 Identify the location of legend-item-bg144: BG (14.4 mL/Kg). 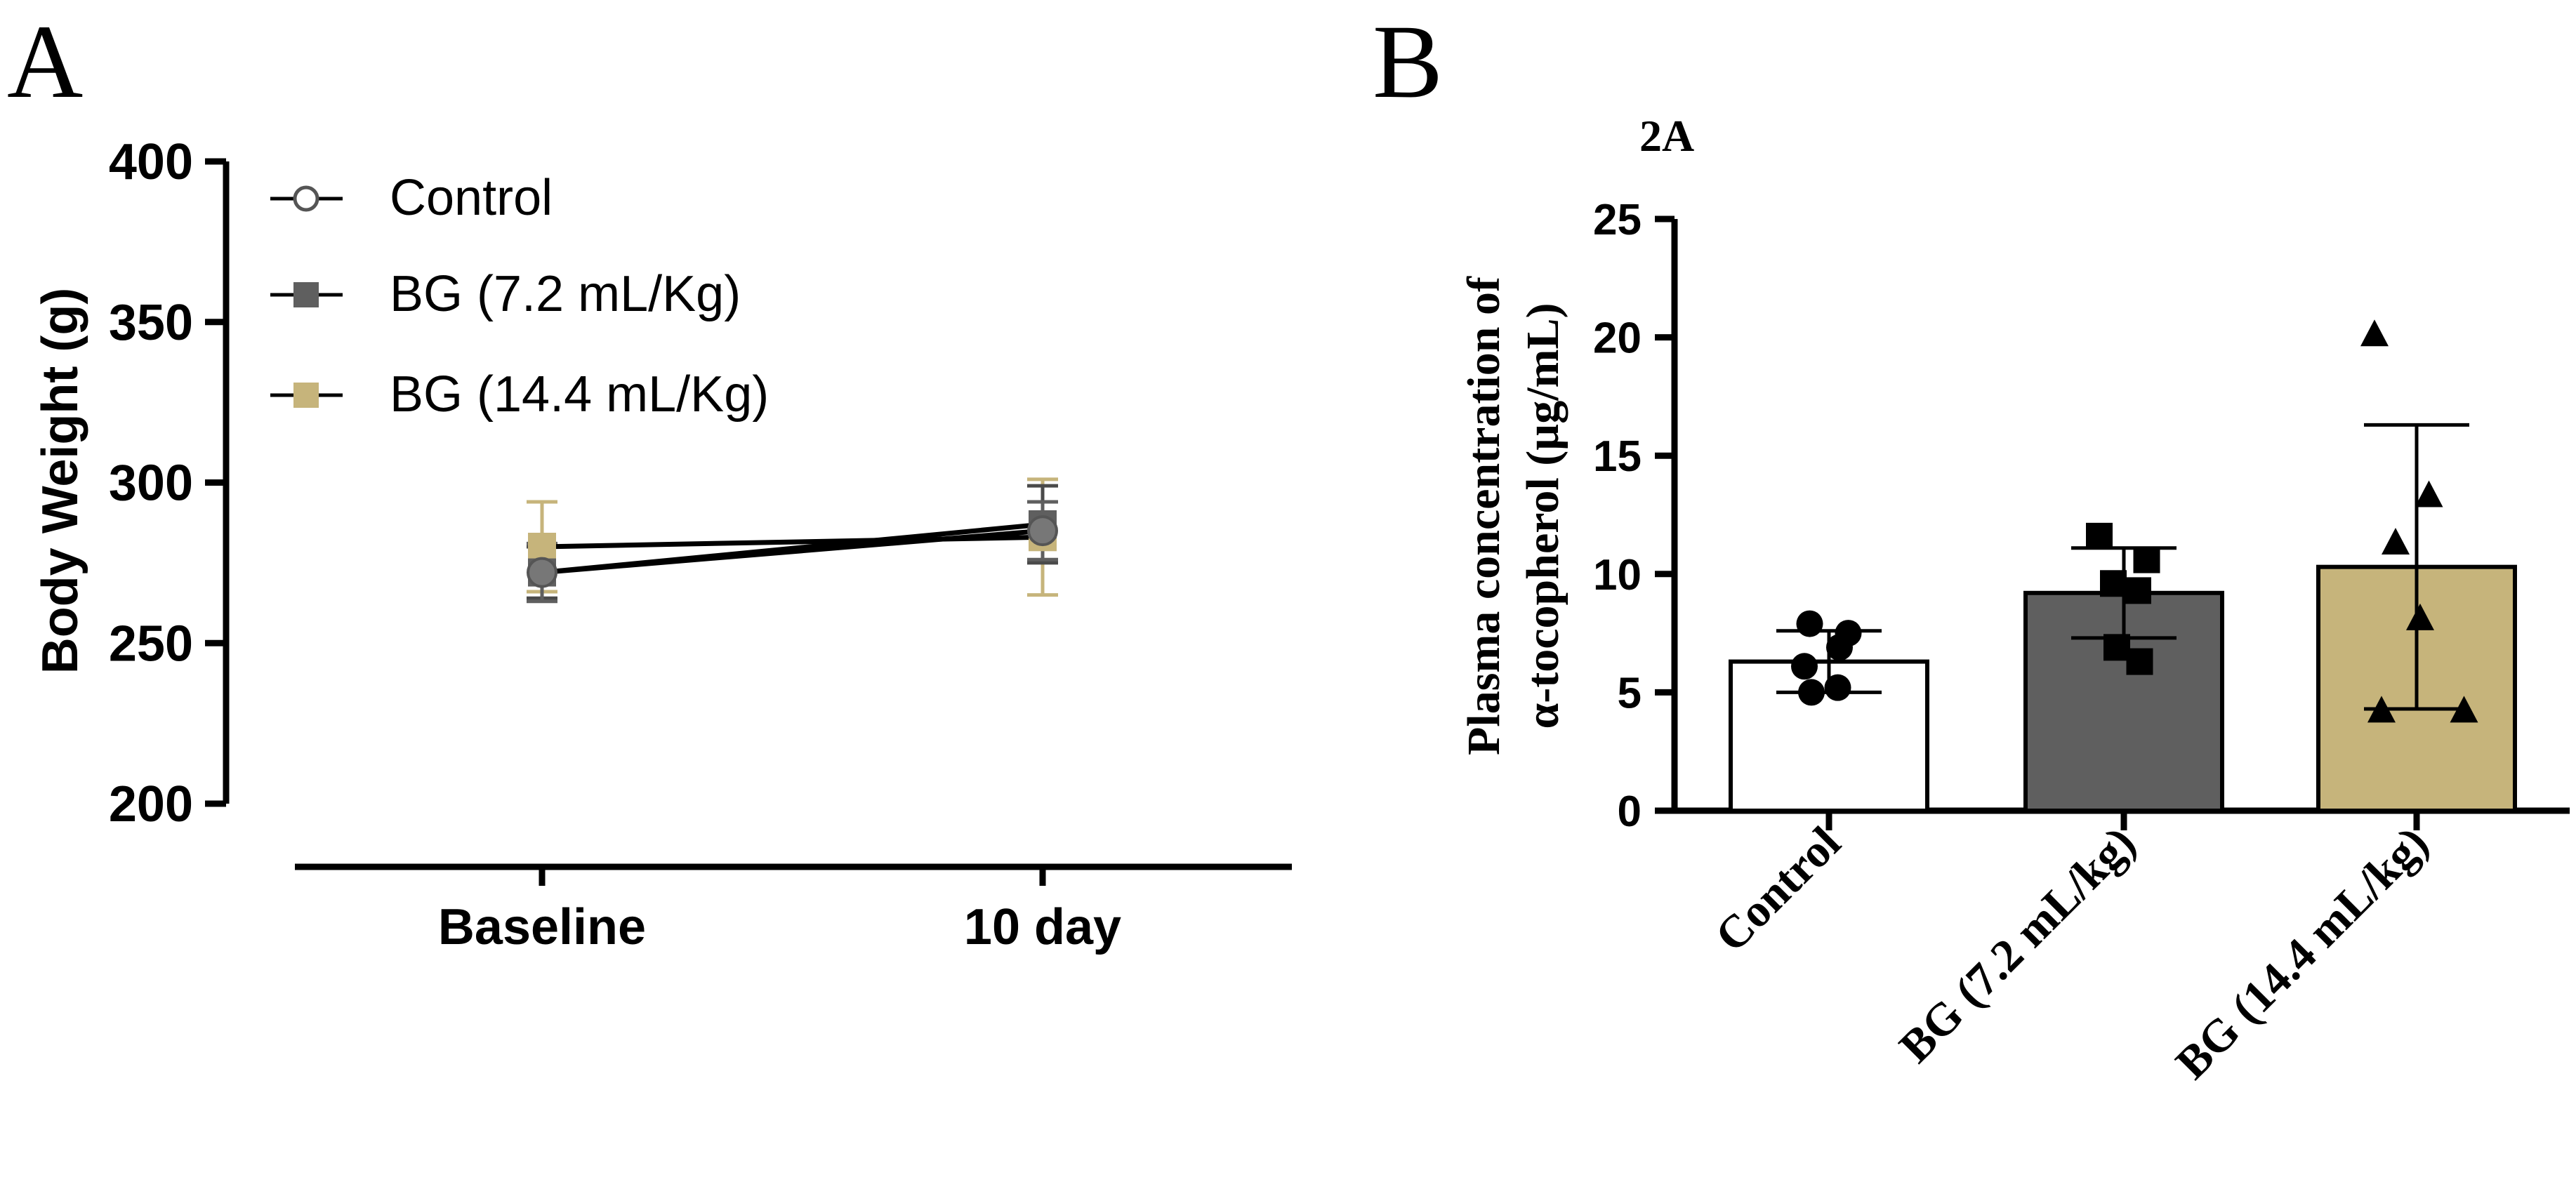
(519, 395).